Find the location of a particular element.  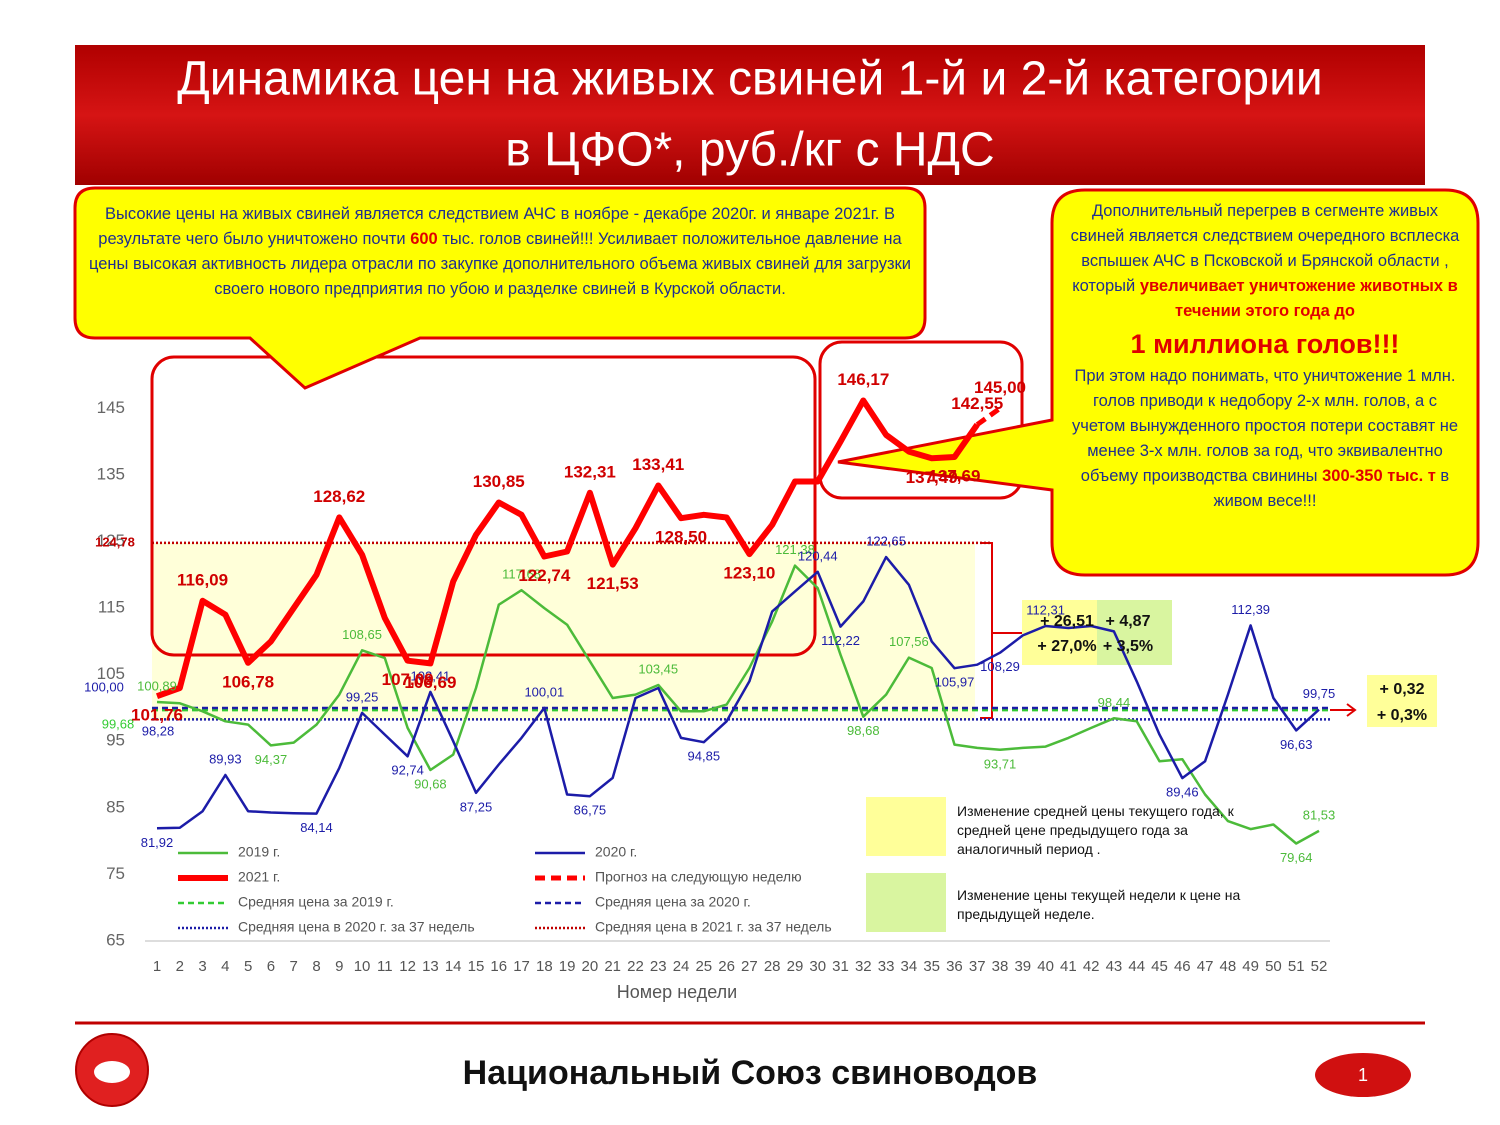

x-tick-label: 29 is located at coordinates (795, 966).